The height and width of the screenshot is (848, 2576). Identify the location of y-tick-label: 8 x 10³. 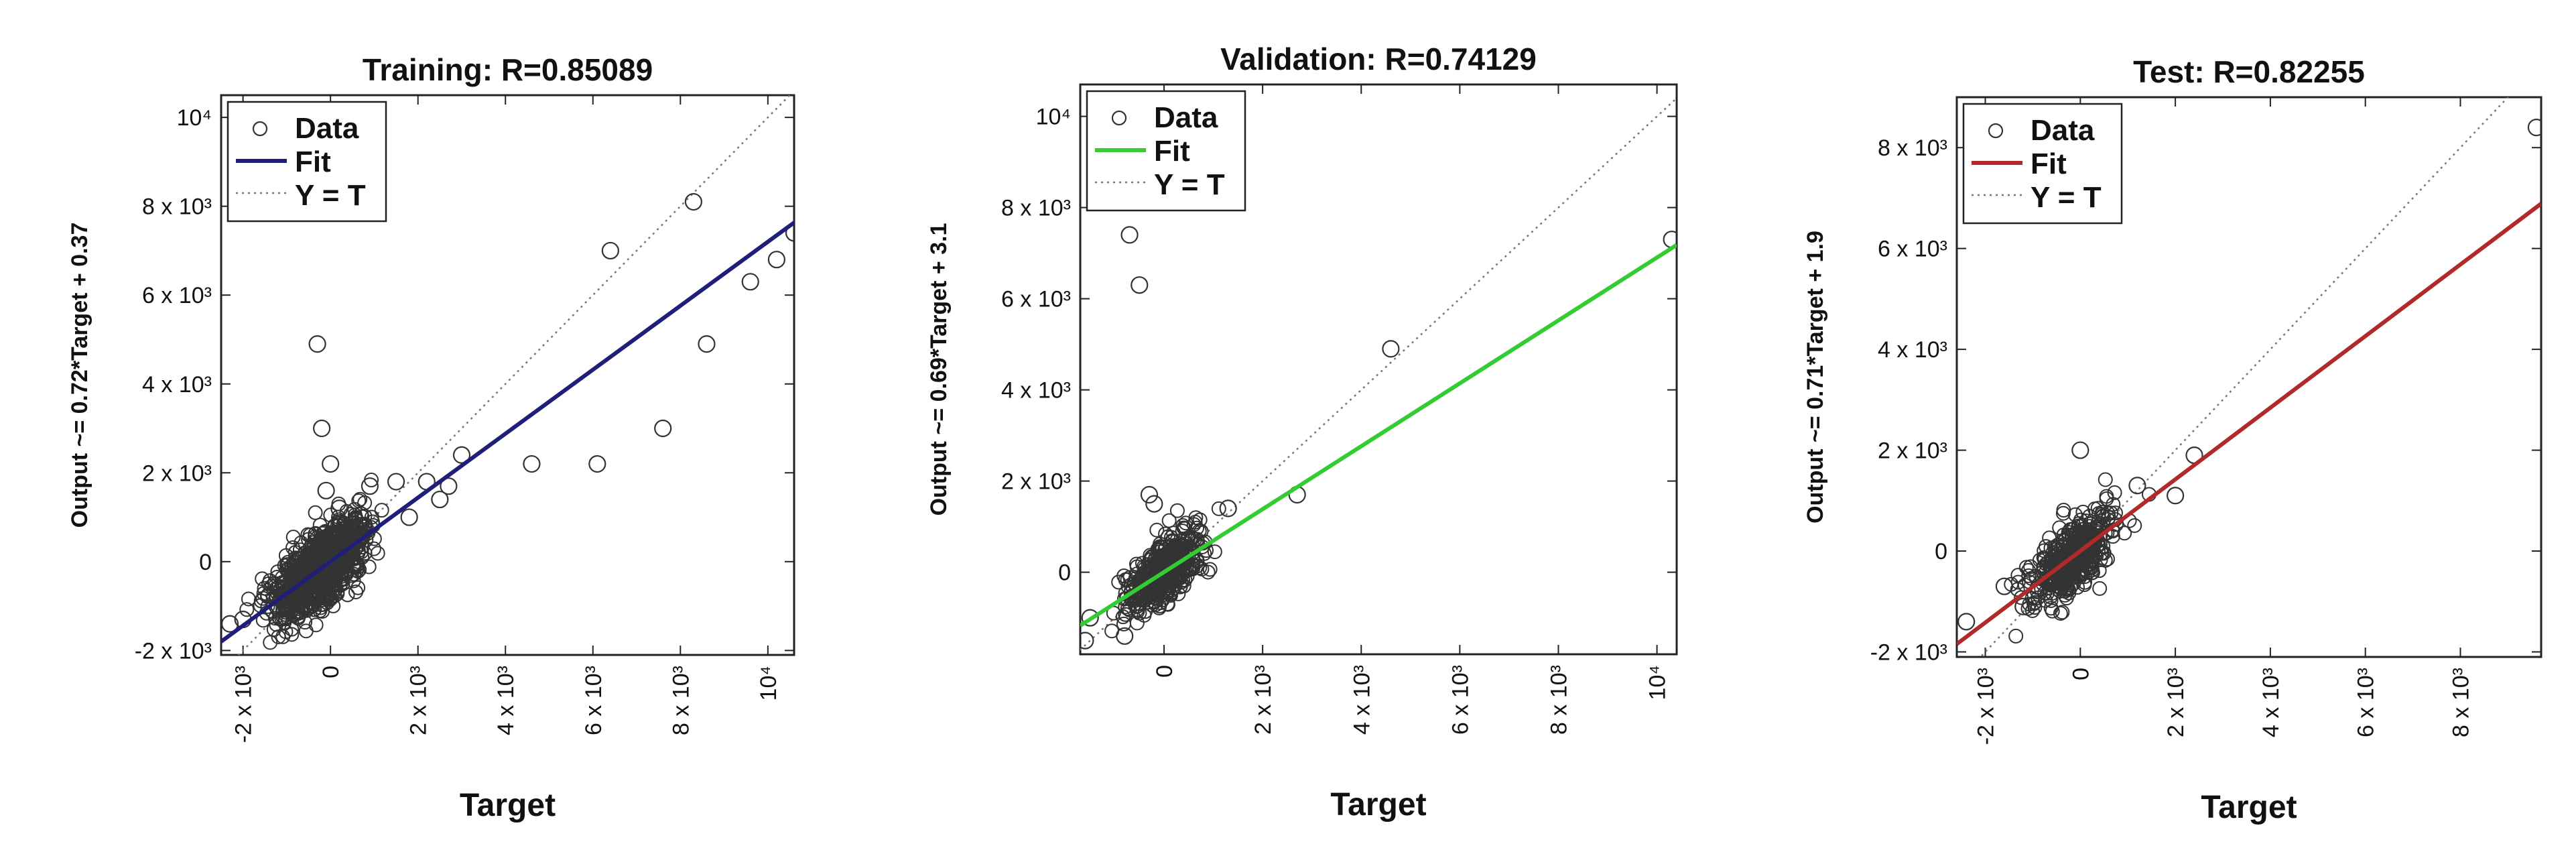
(1912, 148).